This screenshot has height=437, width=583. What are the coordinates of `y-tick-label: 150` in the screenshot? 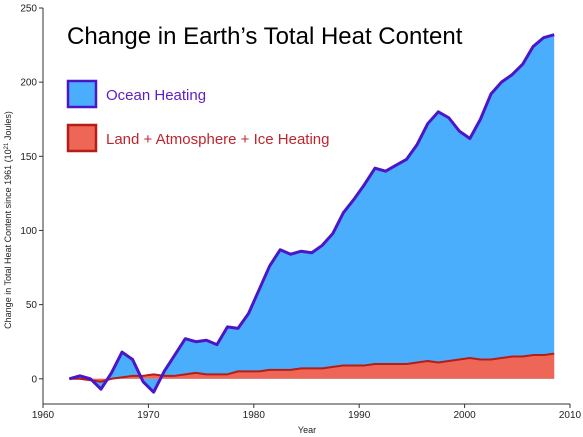 It's located at (28, 157).